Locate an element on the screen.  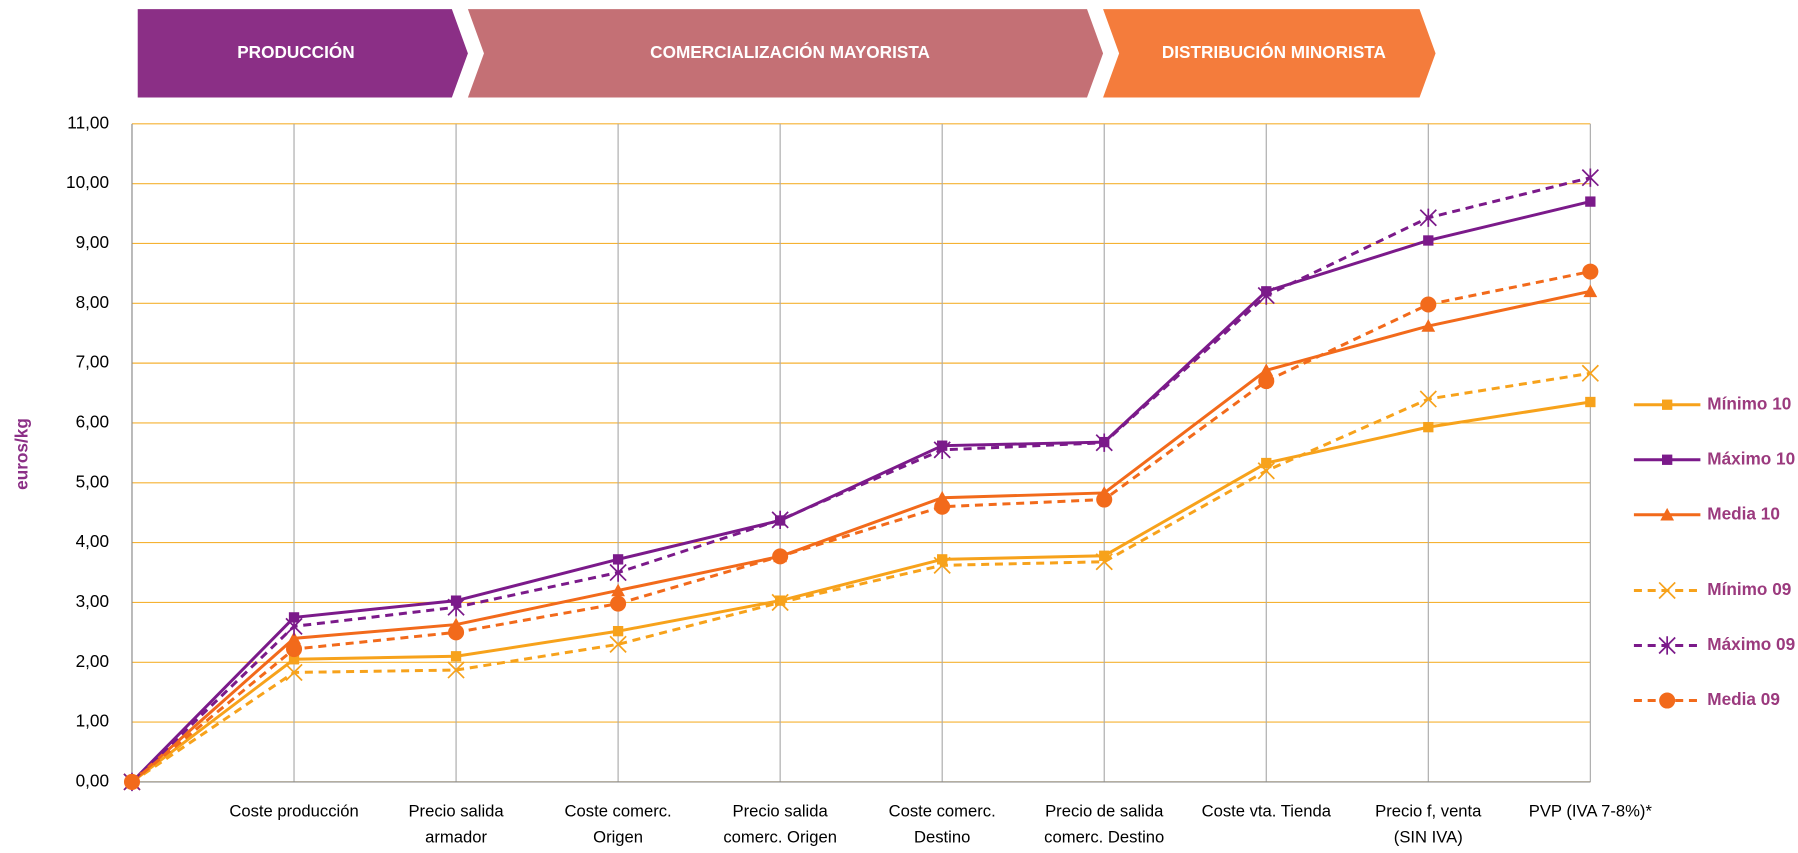
x-tick-label-box: Coste producción is located at coordinates (294, 811).